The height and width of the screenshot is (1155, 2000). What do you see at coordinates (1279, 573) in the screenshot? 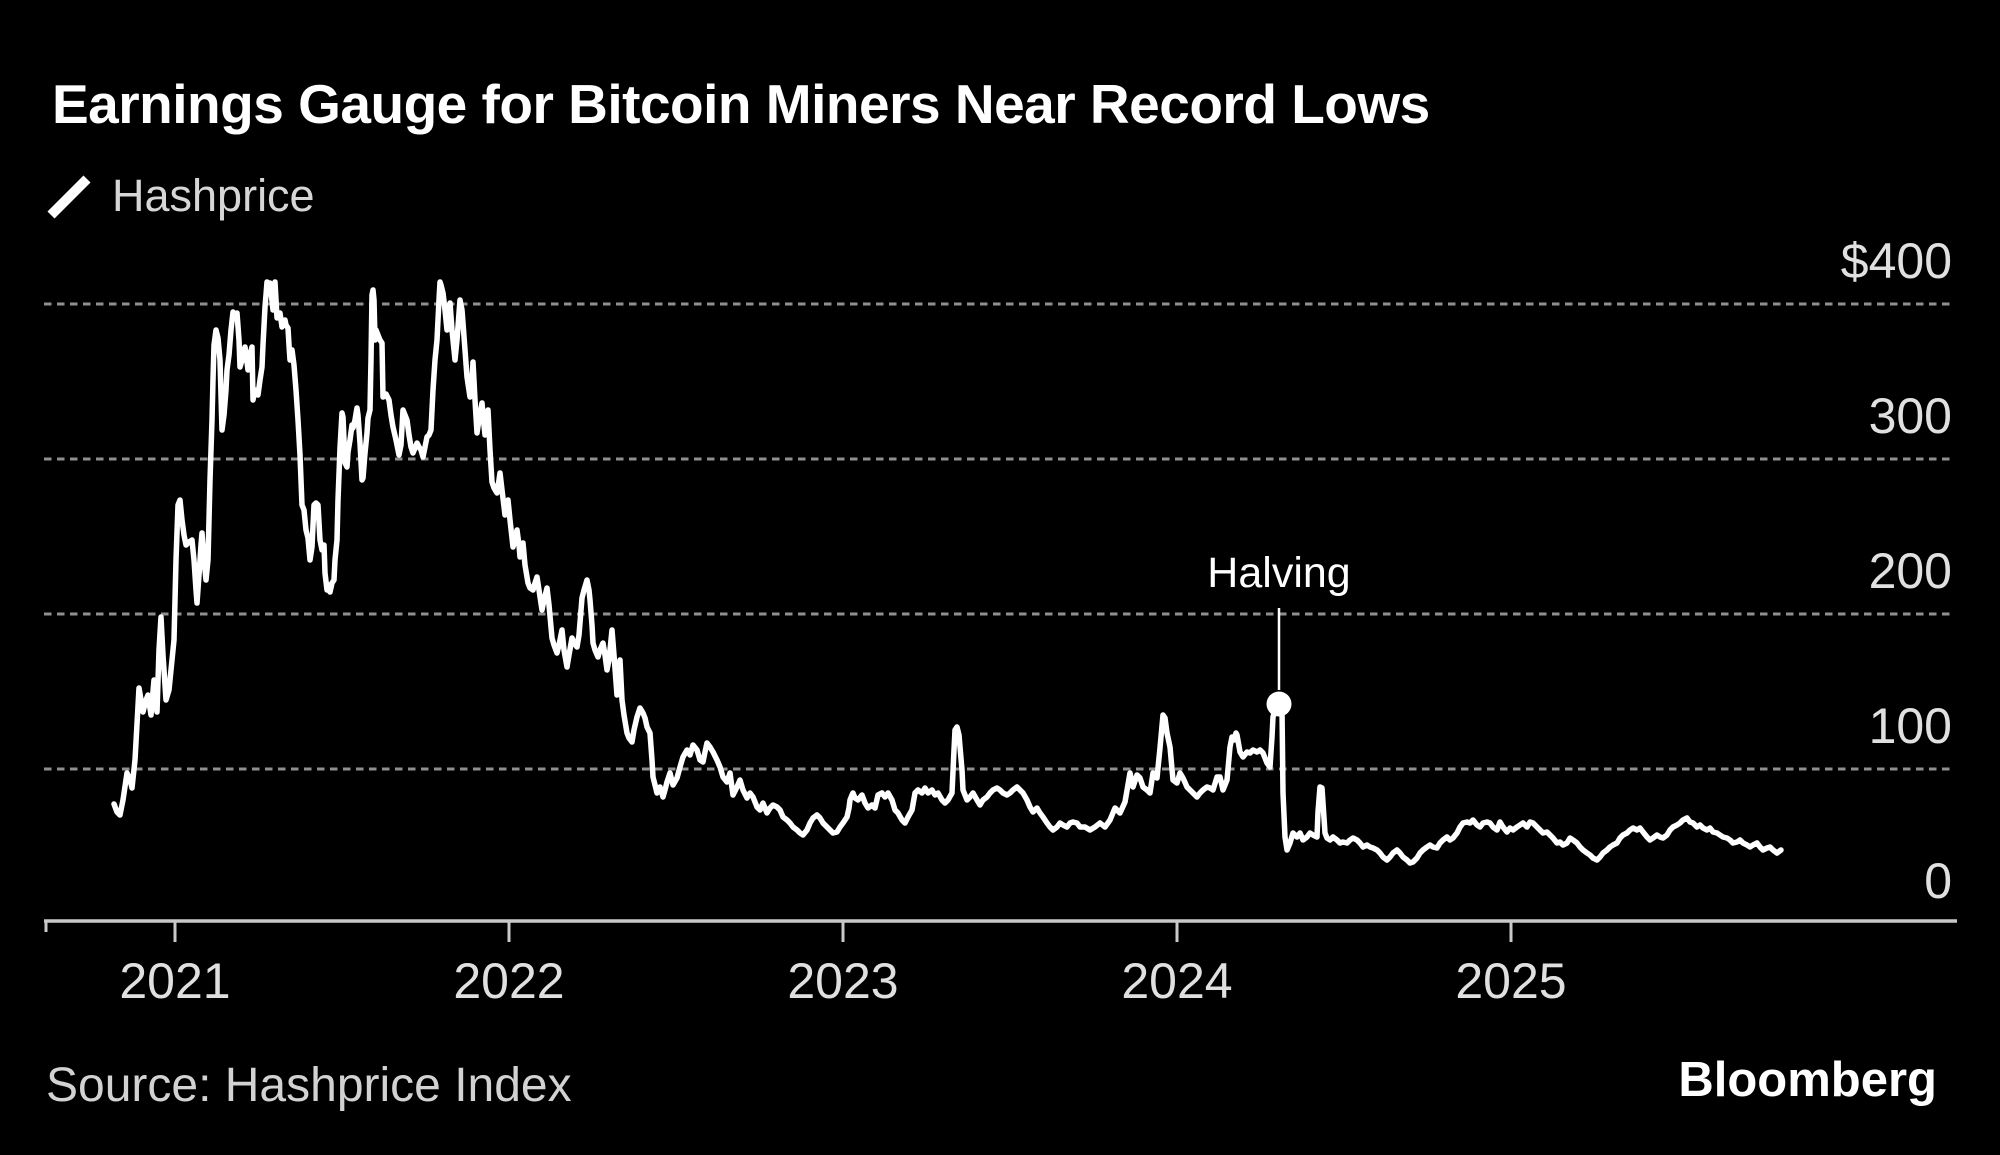
I see `halving-annotation-label: Halving` at bounding box center [1279, 573].